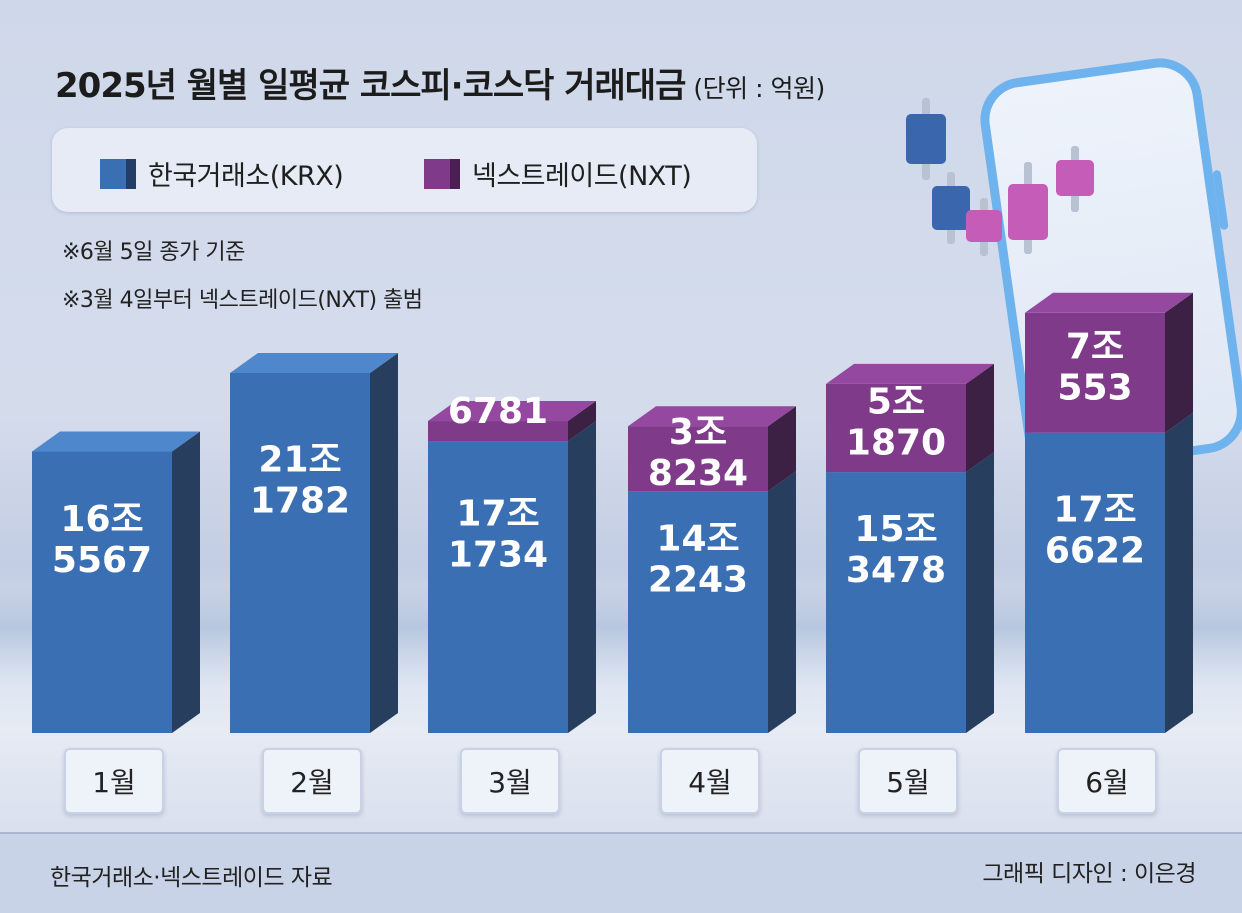 The image size is (1242, 913). What do you see at coordinates (498, 555) in the screenshot?
I see `bar-label-krx: 1734` at bounding box center [498, 555].